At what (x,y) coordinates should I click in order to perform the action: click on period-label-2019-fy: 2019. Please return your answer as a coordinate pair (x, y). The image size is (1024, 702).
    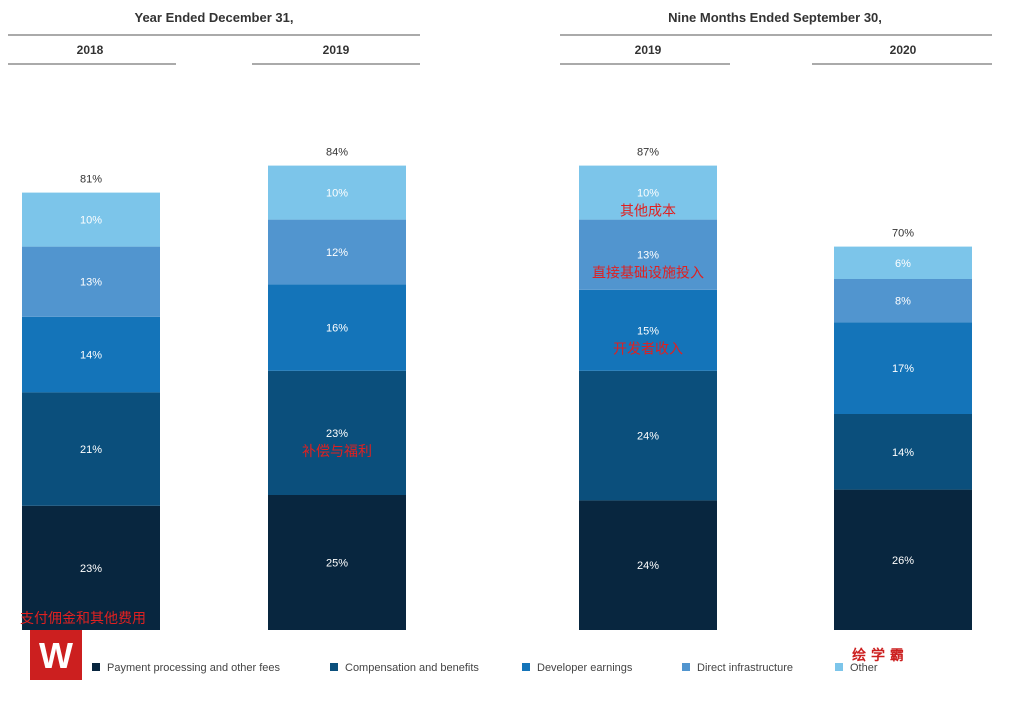
    Looking at the image, I should click on (336, 50).